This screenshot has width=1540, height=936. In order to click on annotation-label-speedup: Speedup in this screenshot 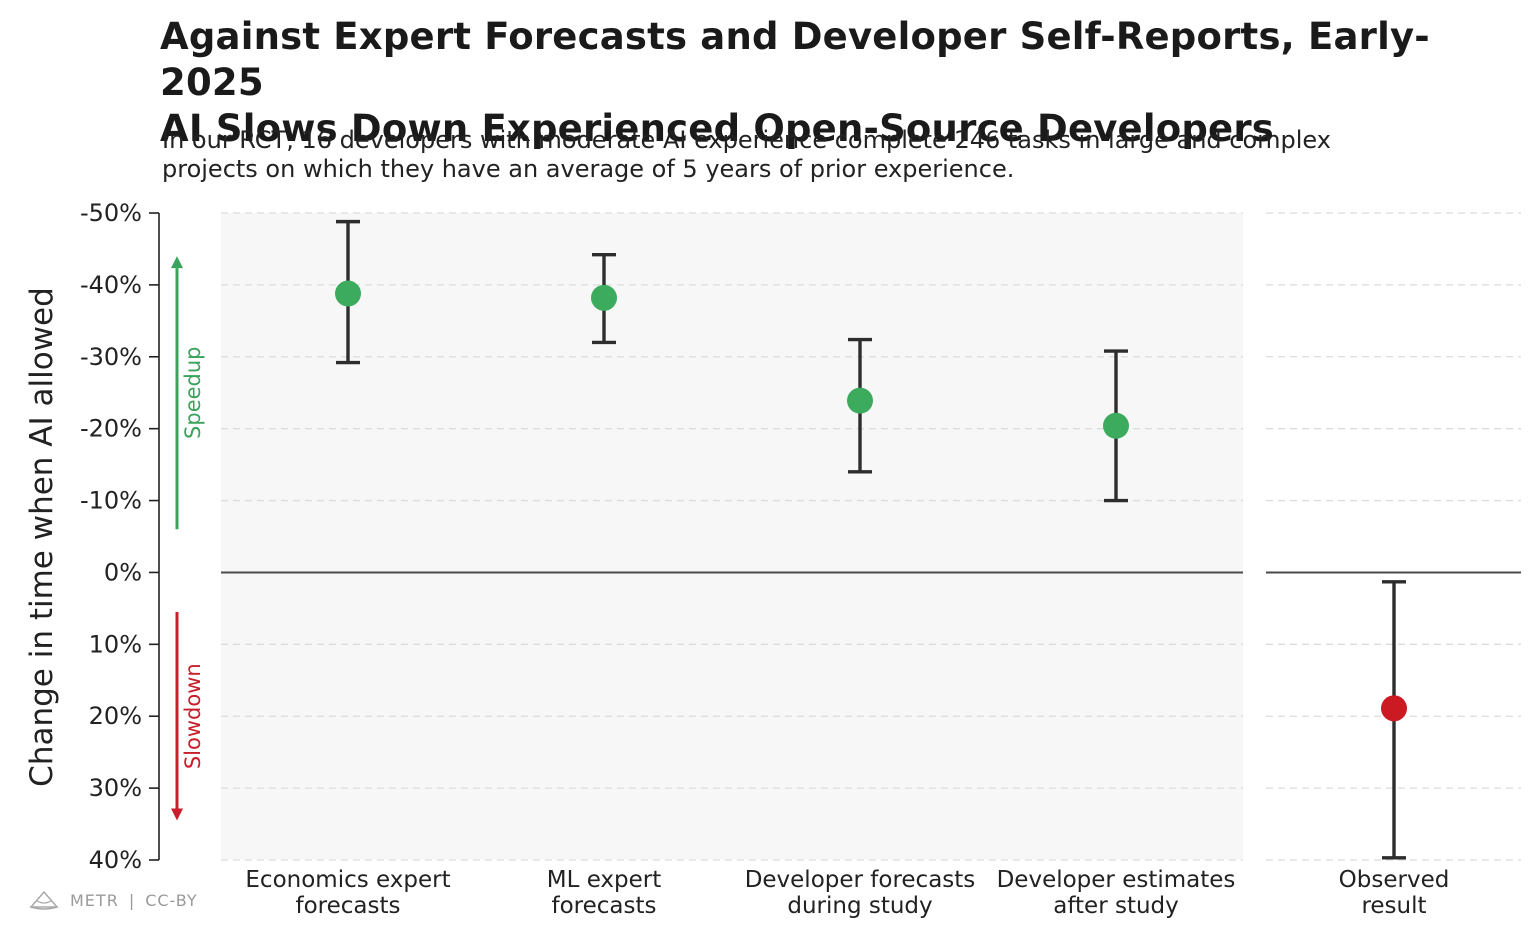, I will do `click(193, 392)`.